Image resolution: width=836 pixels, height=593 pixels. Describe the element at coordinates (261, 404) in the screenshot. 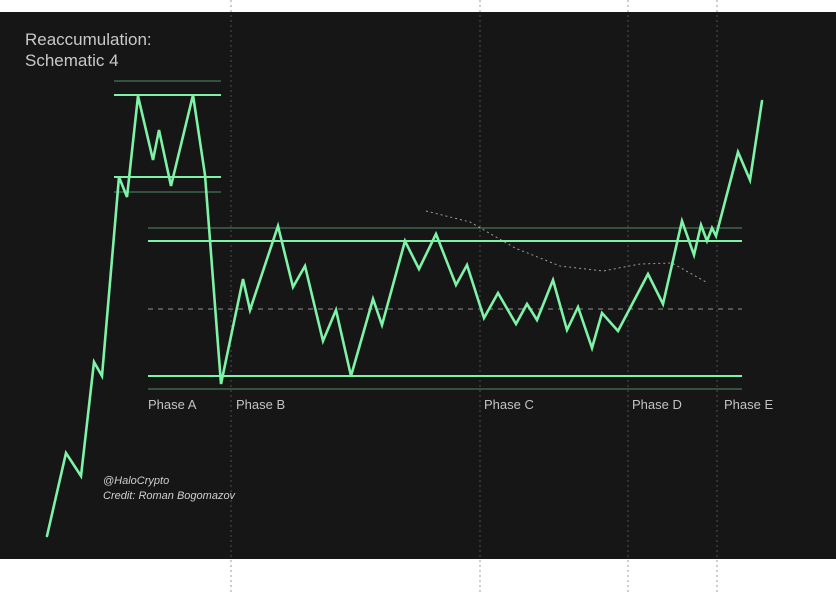

I see `phase-b-label: Phase B` at that location.